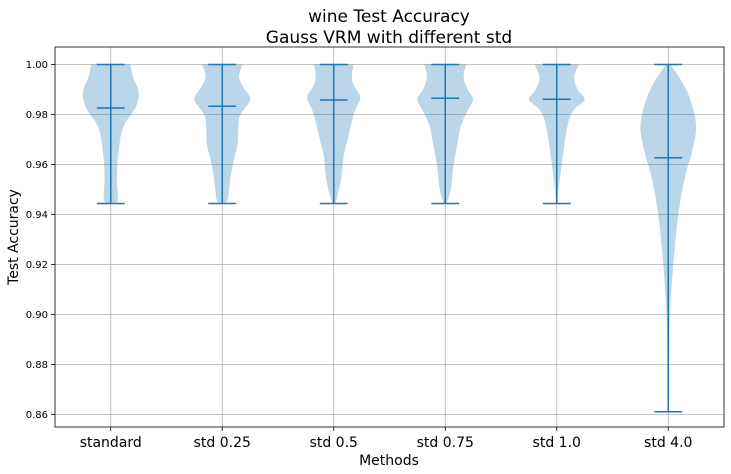 This screenshot has height=474, width=731. Describe the element at coordinates (389, 17) in the screenshot. I see `chart-title: wine Test Accuracy` at that location.